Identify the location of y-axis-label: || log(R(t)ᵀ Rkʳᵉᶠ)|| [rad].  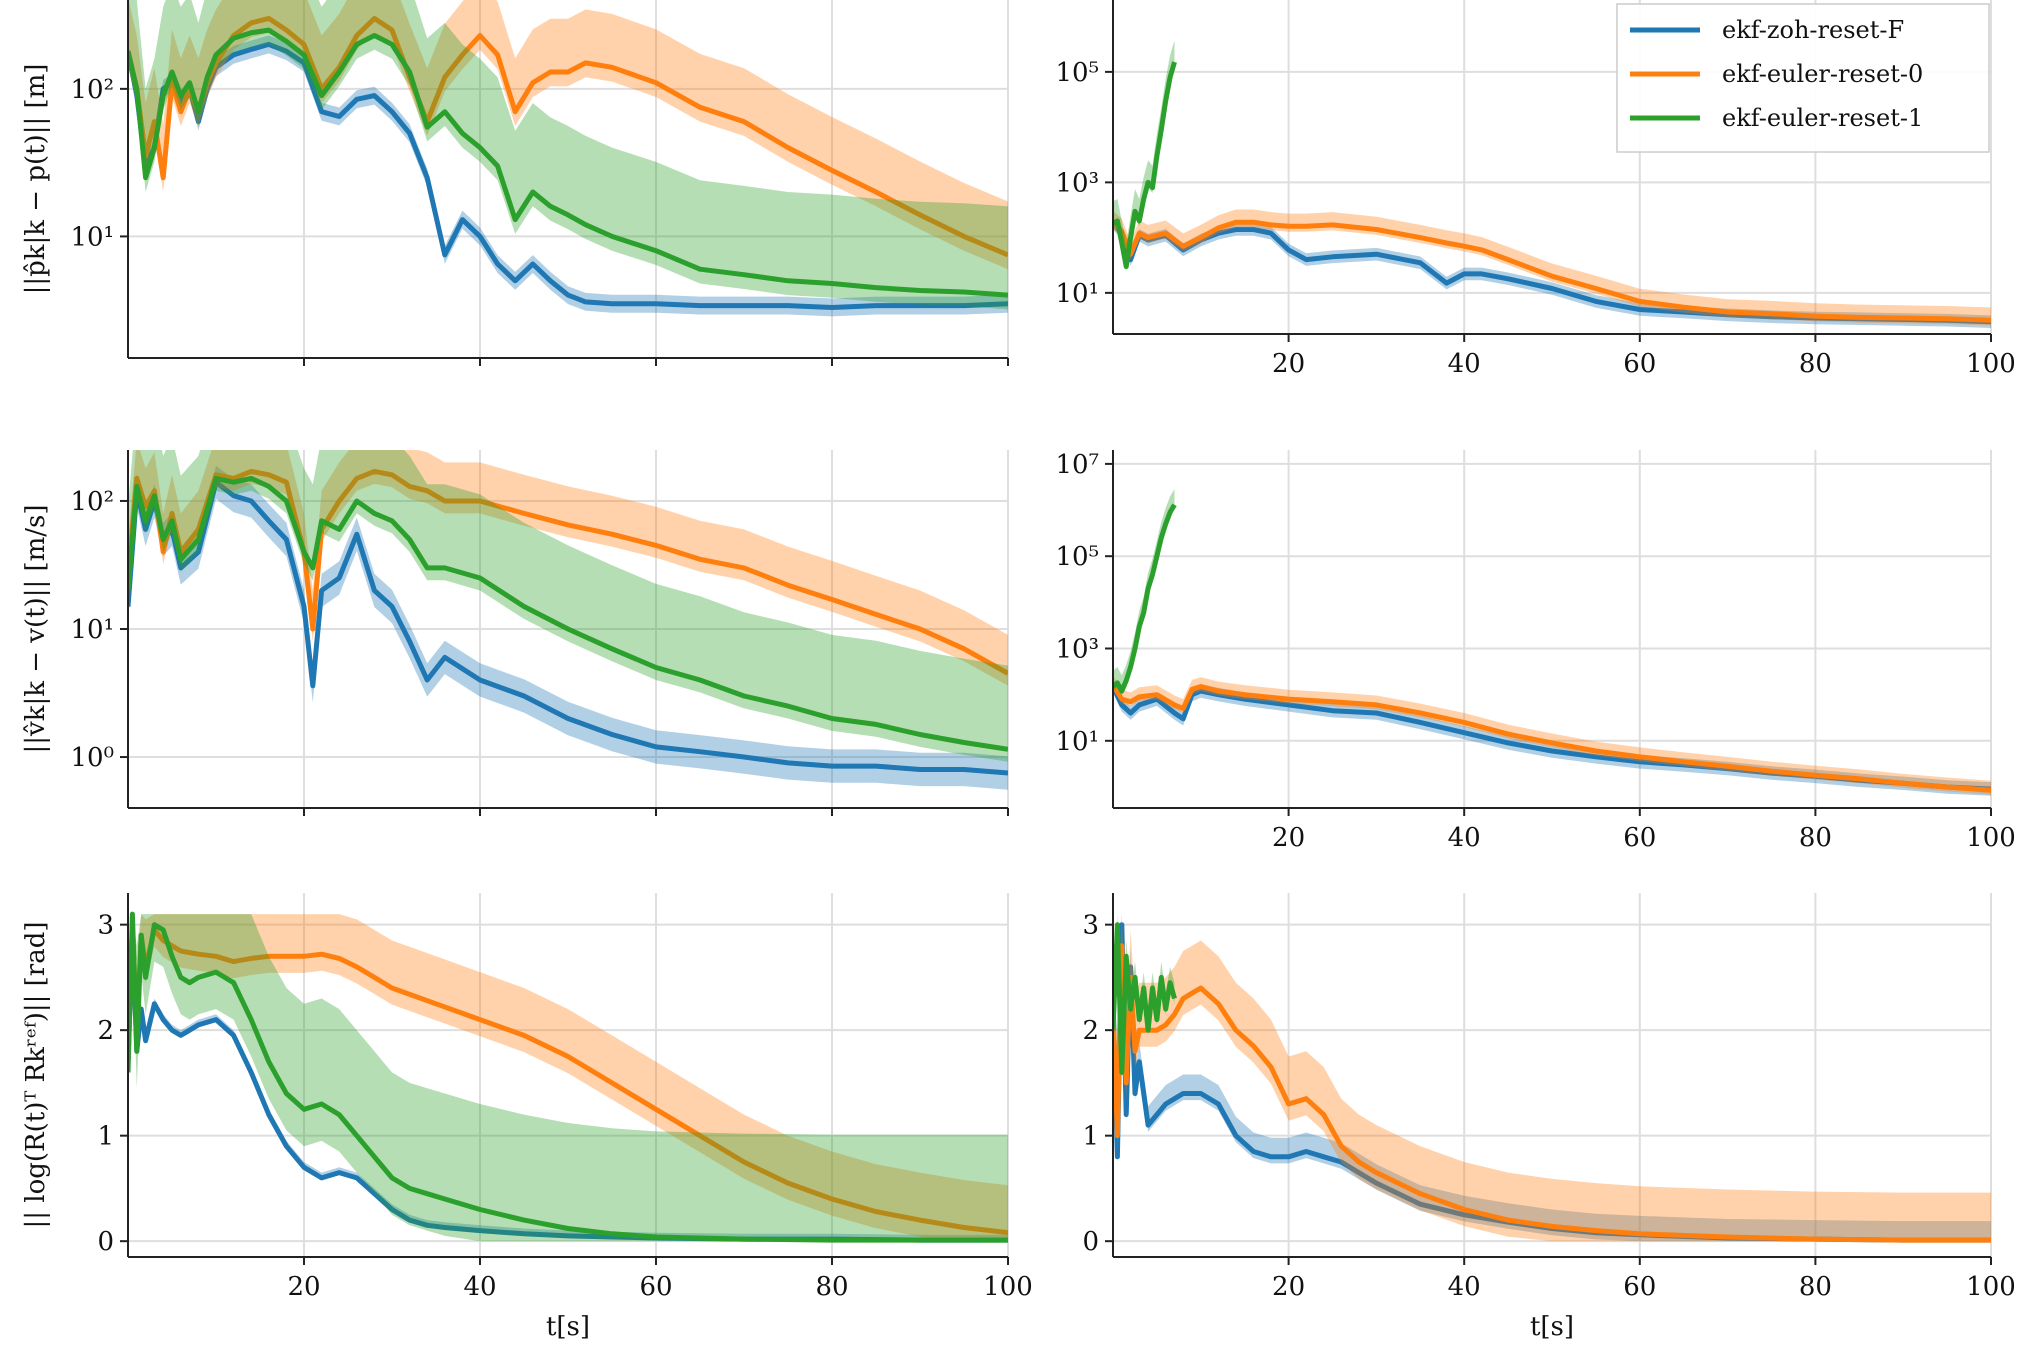
(36, 1074).